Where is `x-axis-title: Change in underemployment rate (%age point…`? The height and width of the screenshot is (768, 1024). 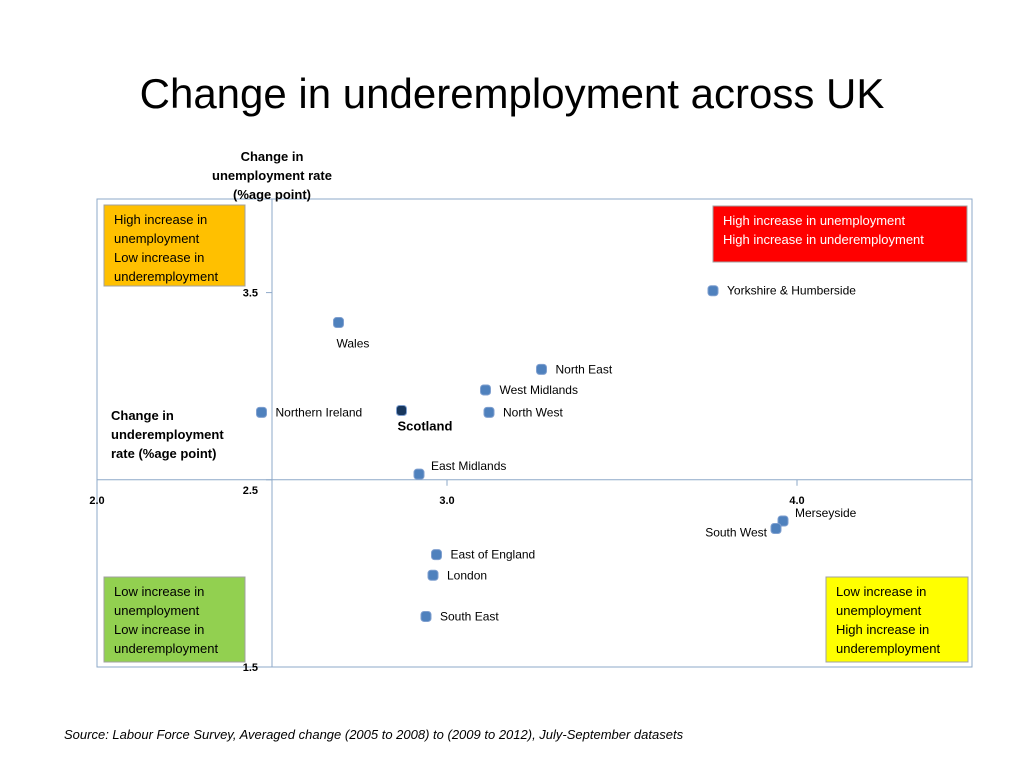
x-axis-title: Change in underemployment rate (%age point… is located at coordinates (167, 434).